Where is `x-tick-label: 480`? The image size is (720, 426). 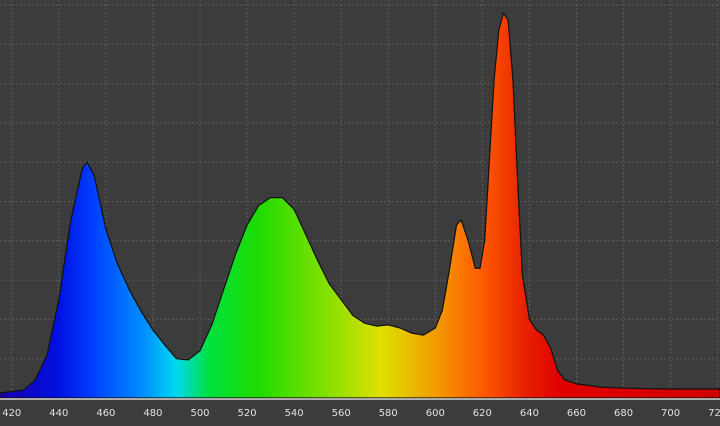 x-tick-label: 480 is located at coordinates (152, 413).